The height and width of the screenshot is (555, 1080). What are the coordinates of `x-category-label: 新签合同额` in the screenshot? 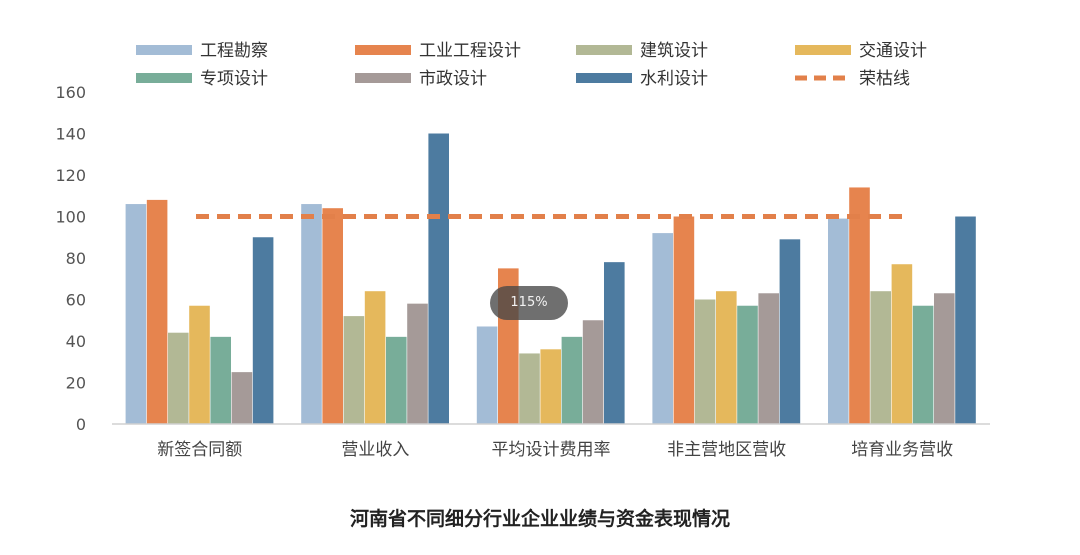 It's located at (199, 450).